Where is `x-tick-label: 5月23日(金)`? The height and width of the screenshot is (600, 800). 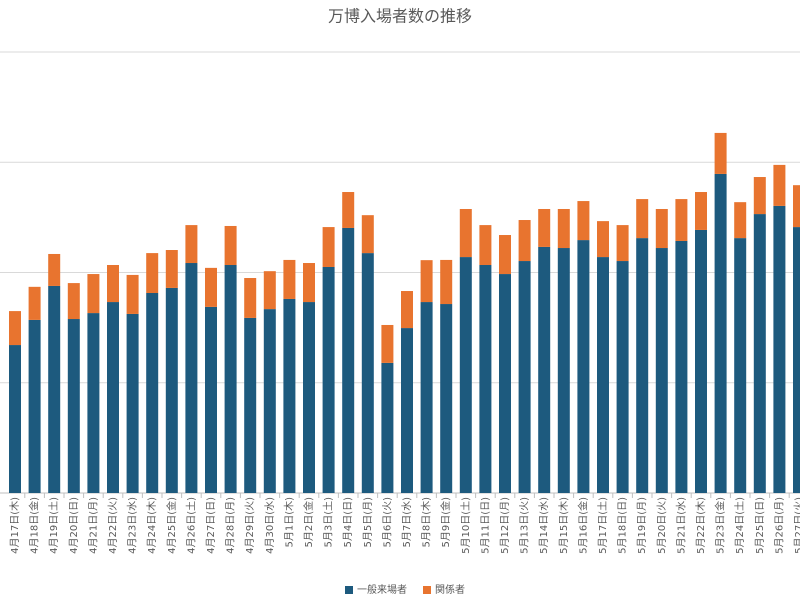
x-tick-label: 5月23日(金) is located at coordinates (720, 525).